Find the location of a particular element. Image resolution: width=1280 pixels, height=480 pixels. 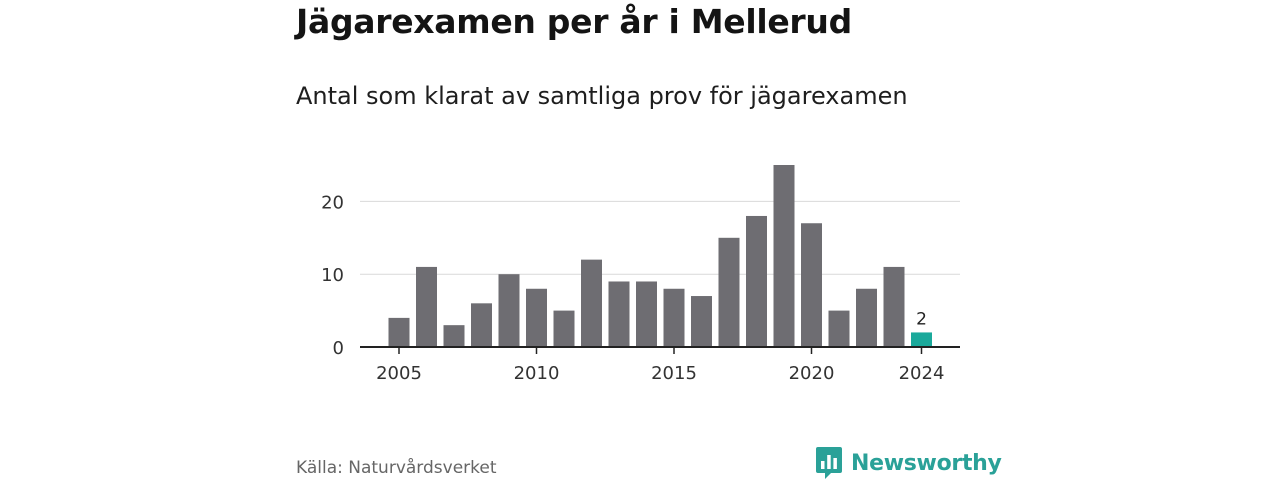

x-tick-label: 2024 is located at coordinates (922, 373).